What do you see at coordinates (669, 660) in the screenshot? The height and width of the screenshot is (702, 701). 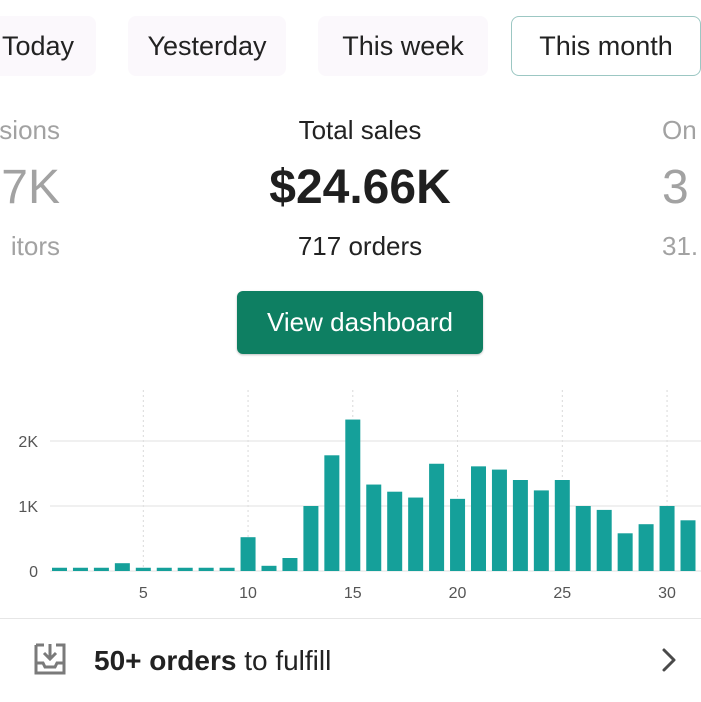 I see `chevron-right-icon` at bounding box center [669, 660].